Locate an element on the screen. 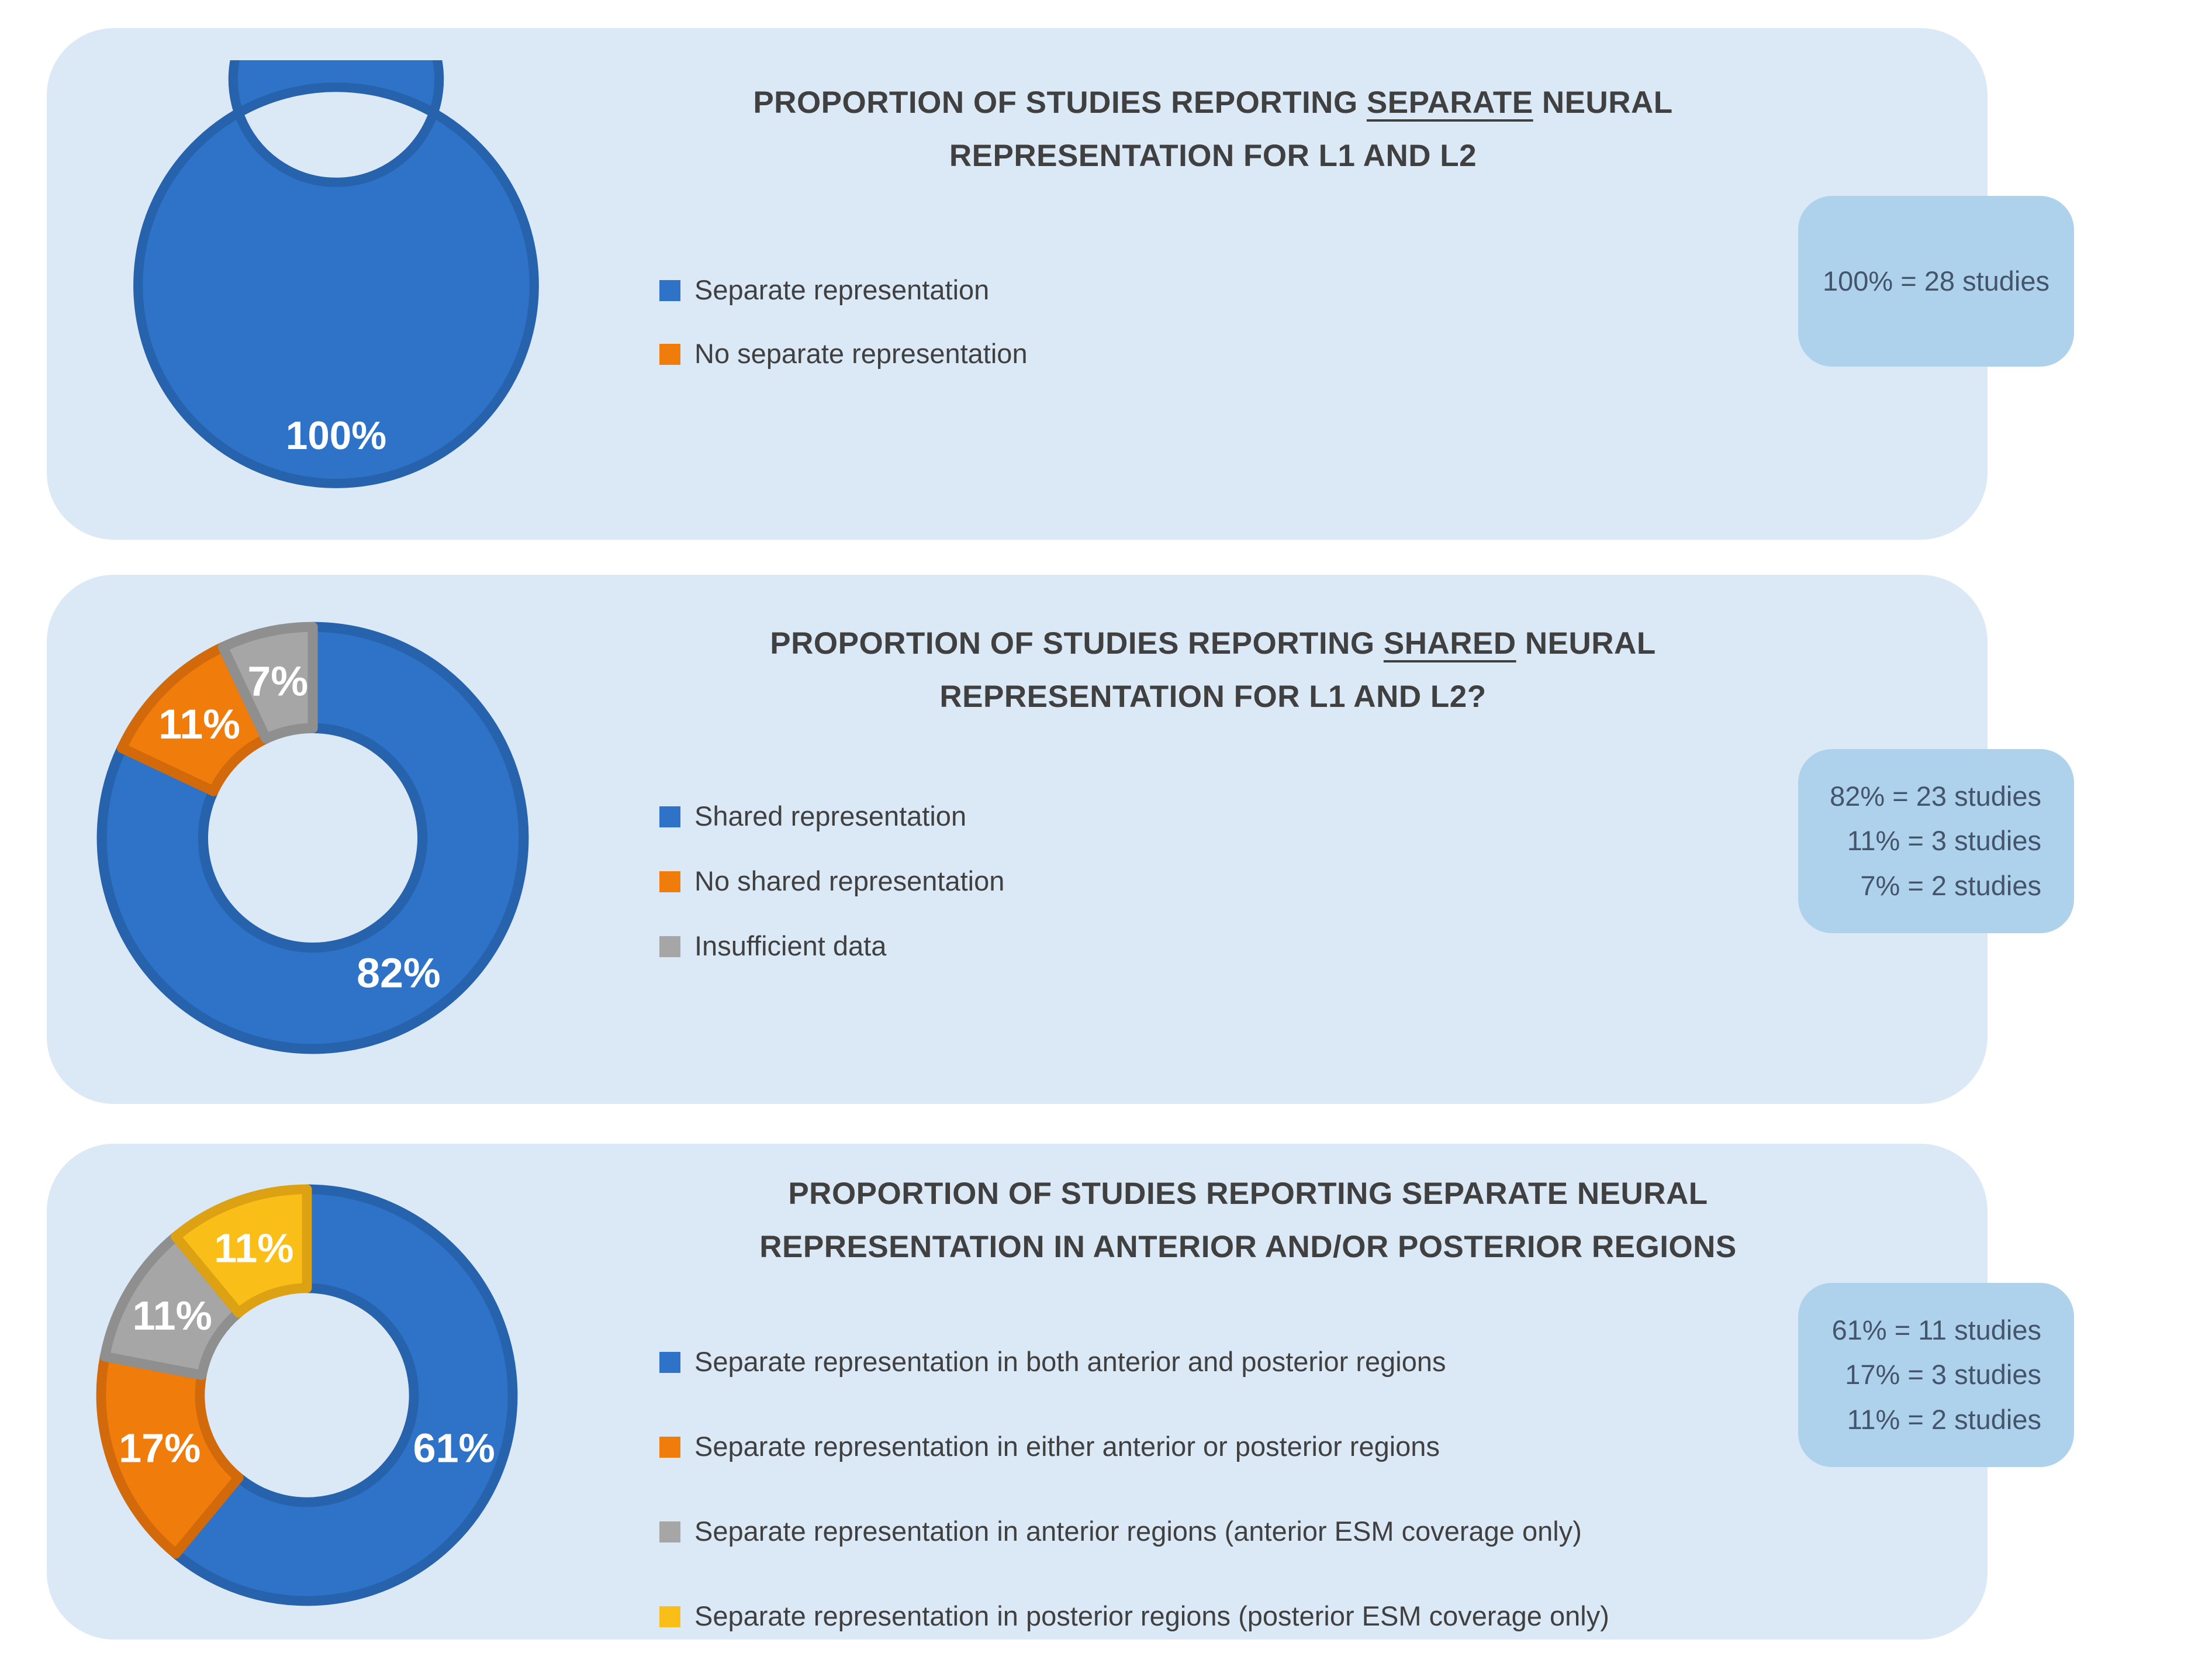 This screenshot has width=2212, height=1653. callout-line: 11% = 3 studies is located at coordinates (1944, 841).